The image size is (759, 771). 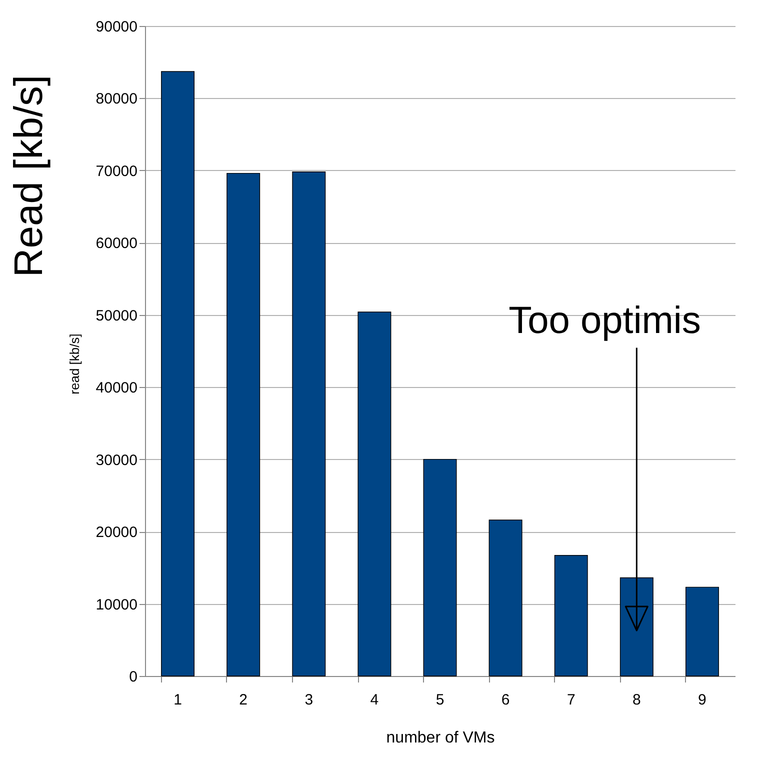 I want to click on y-tick-label: 20000, so click(x=117, y=533).